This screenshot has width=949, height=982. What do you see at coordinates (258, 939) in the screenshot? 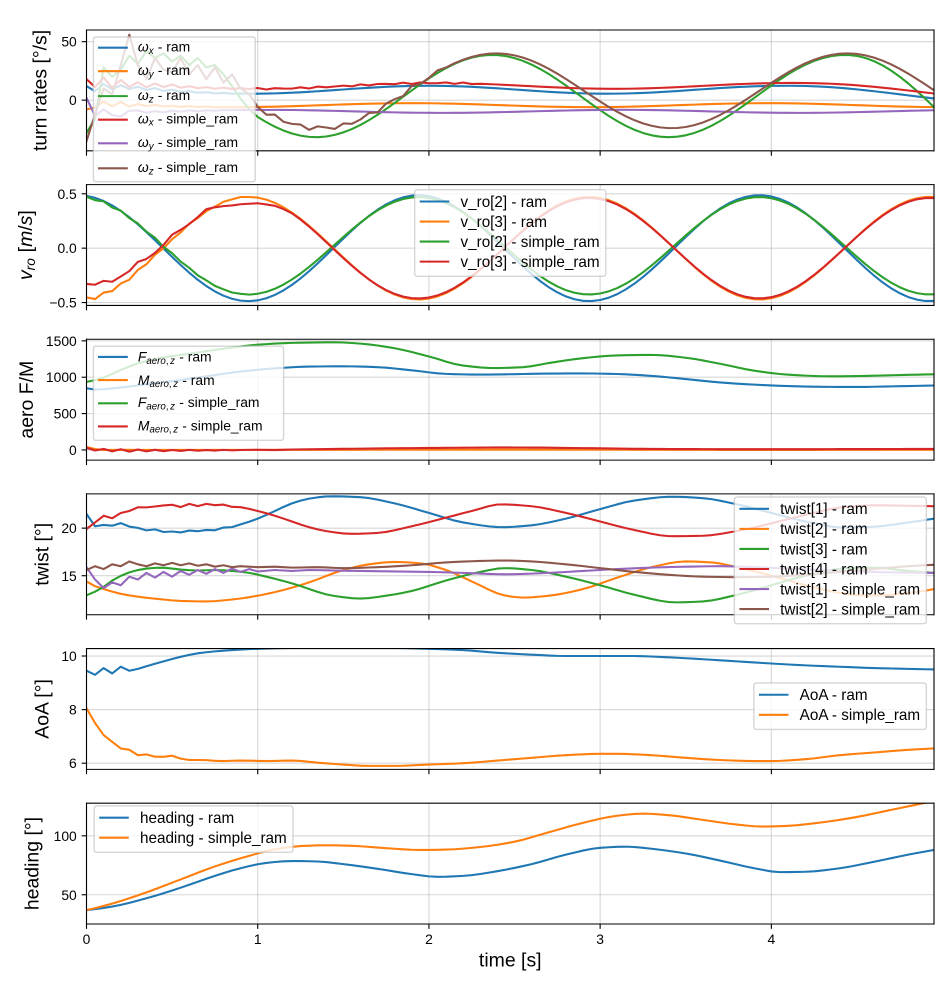
I see `svg-text: 1` at bounding box center [258, 939].